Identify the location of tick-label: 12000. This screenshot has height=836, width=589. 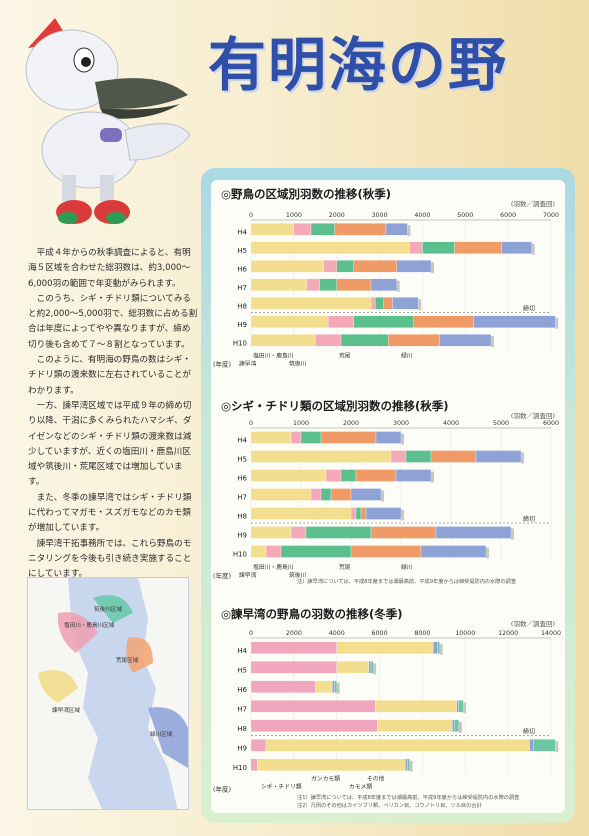
(508, 633).